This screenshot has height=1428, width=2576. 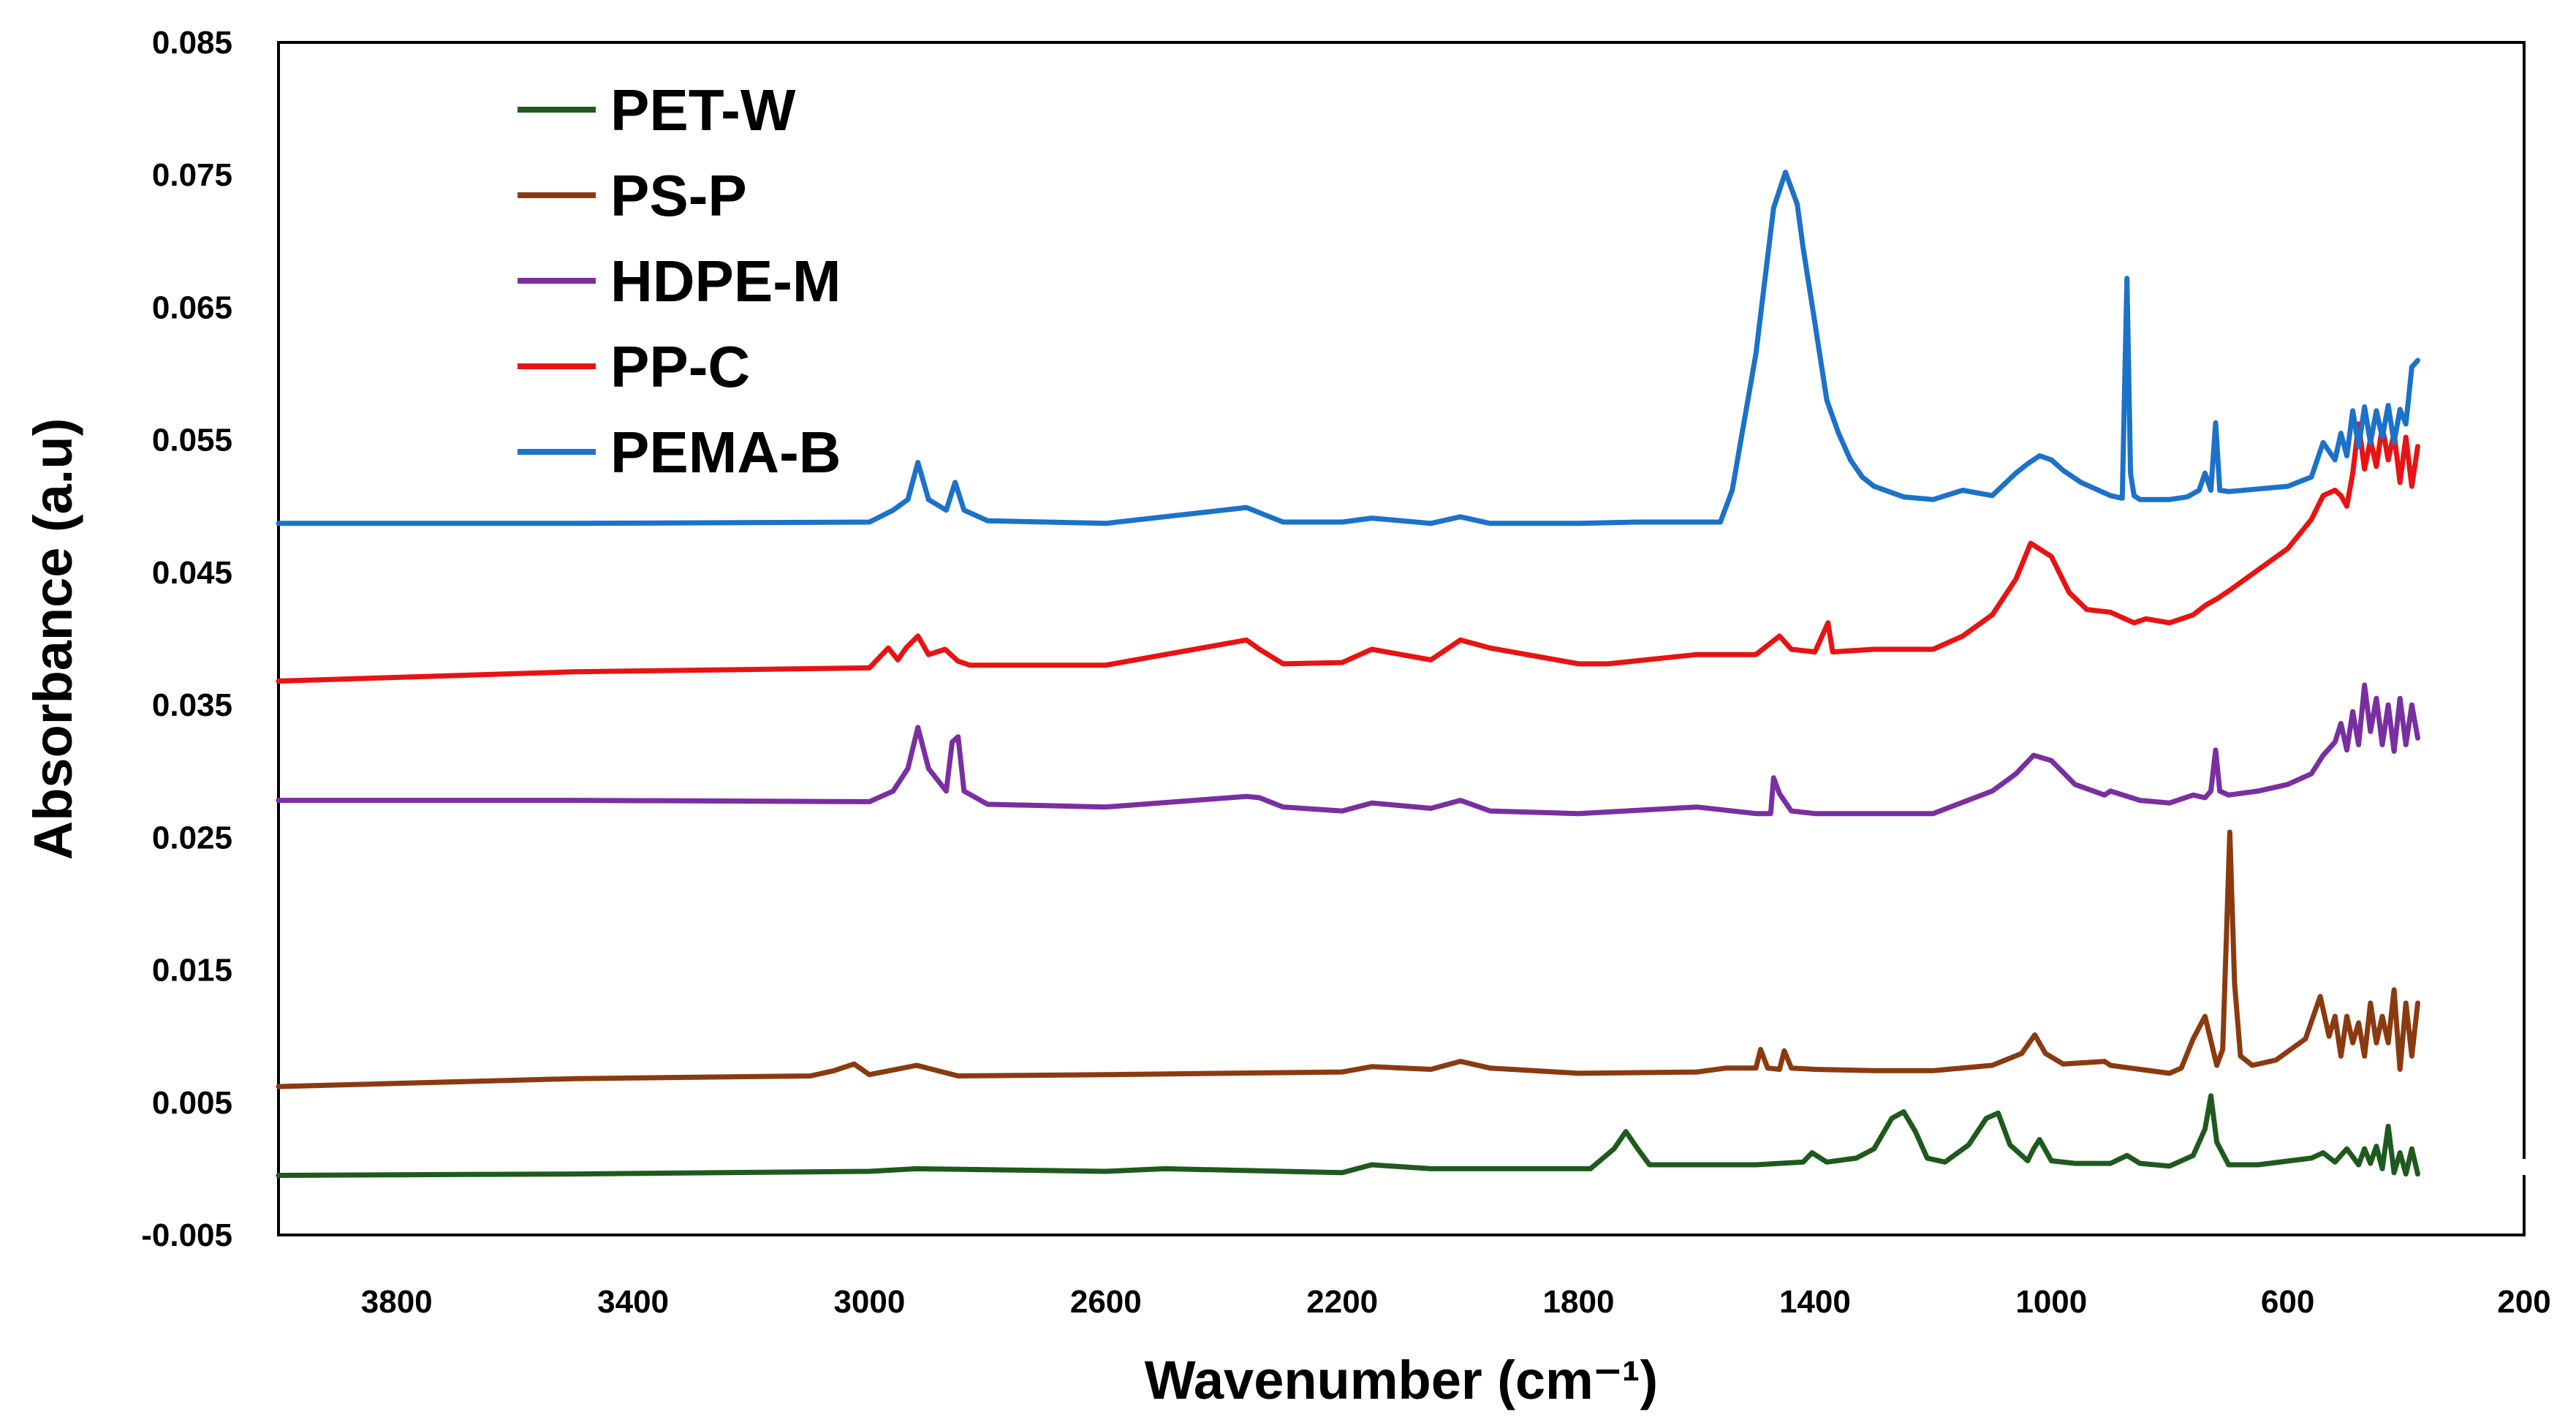 I want to click on y-tick-label: 0.045, so click(x=192, y=573).